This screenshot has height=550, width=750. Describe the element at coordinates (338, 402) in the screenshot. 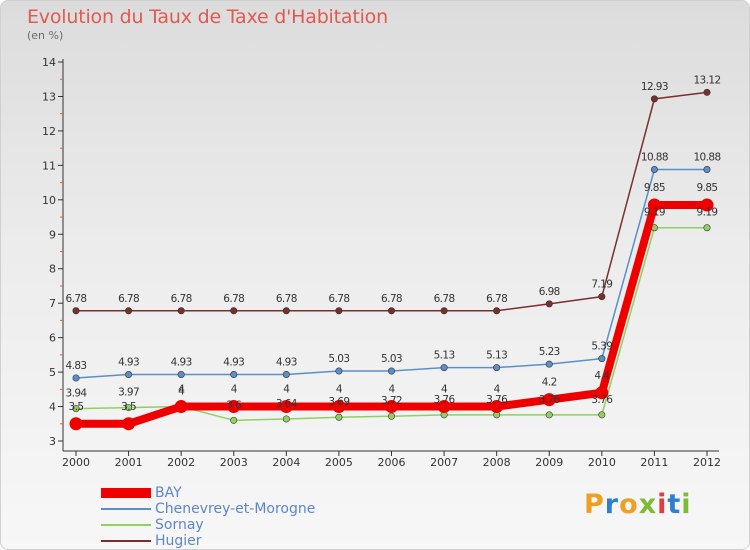

I see `data-label: 3.69` at that location.